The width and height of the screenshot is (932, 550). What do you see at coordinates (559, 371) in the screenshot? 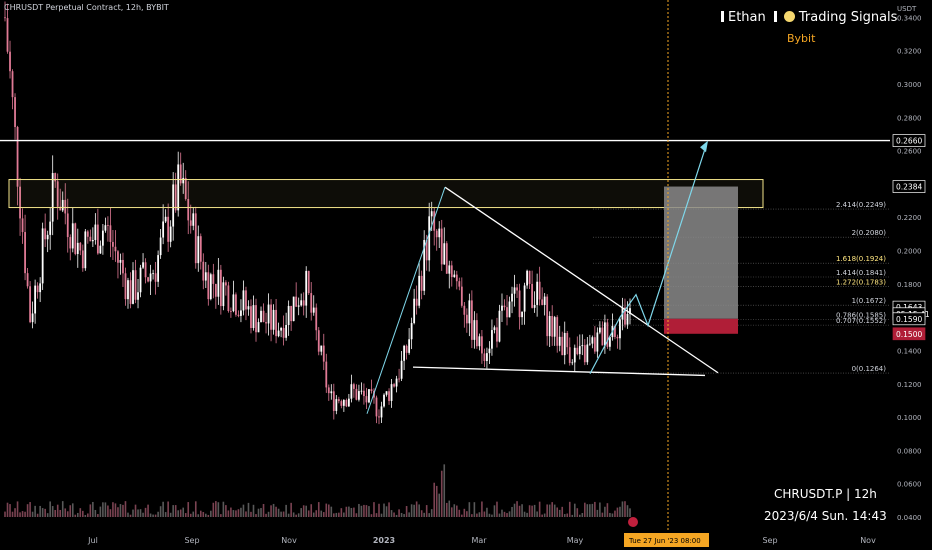
I see `triangle-lower-line` at bounding box center [559, 371].